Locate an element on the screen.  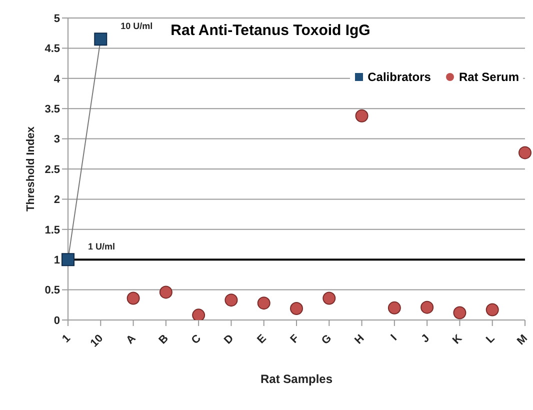
x-axis-title: Rat Samples is located at coordinates (296, 379).